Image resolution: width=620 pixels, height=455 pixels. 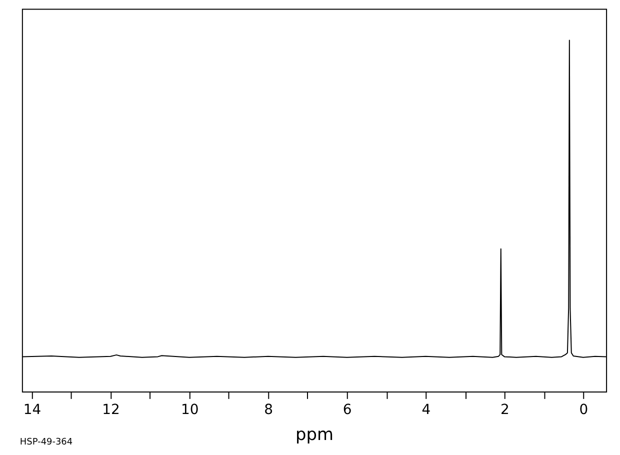 What do you see at coordinates (583, 410) in the screenshot?
I see `x-tick-label: 0` at bounding box center [583, 410].